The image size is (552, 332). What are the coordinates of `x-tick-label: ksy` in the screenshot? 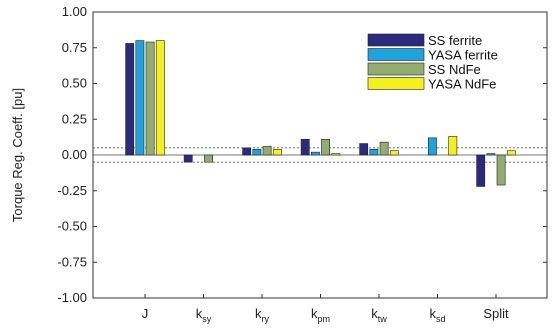 It's located at (204, 315).